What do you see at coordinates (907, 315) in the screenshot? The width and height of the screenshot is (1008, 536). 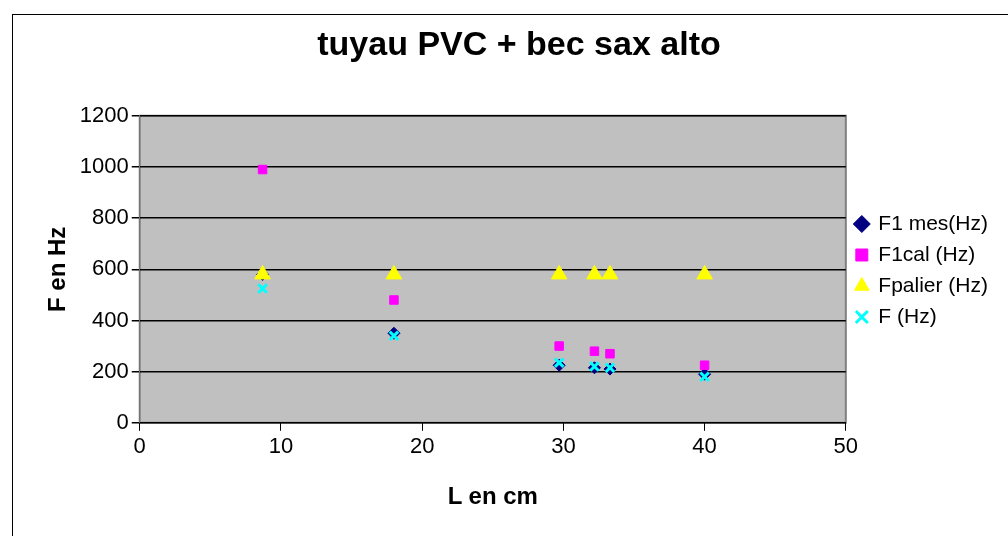 I see `legend-label: F (Hz)` at bounding box center [907, 315].